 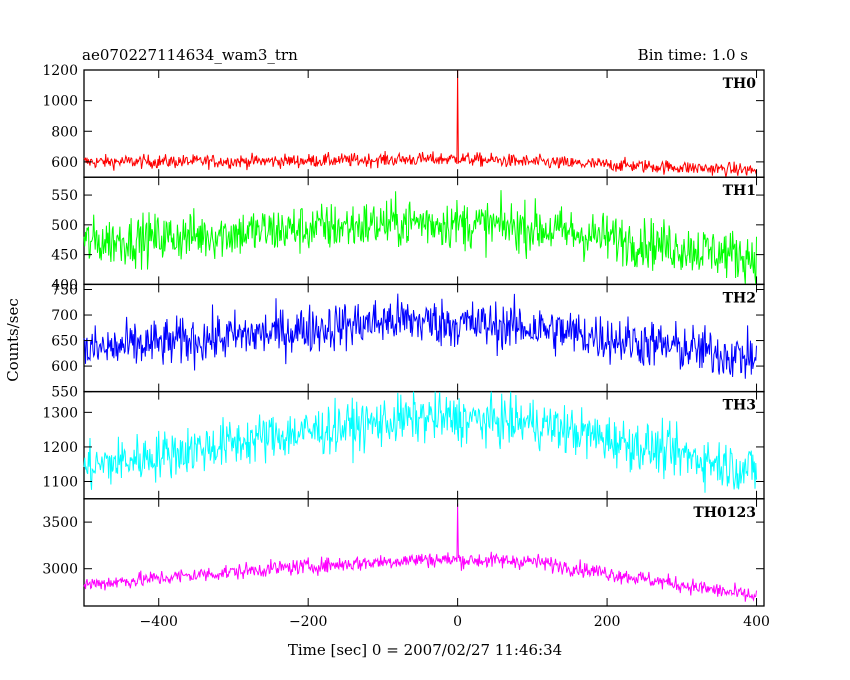 What do you see at coordinates (693, 55) in the screenshot?
I see `bin-time-label: Bin time: 1.0 s` at bounding box center [693, 55].